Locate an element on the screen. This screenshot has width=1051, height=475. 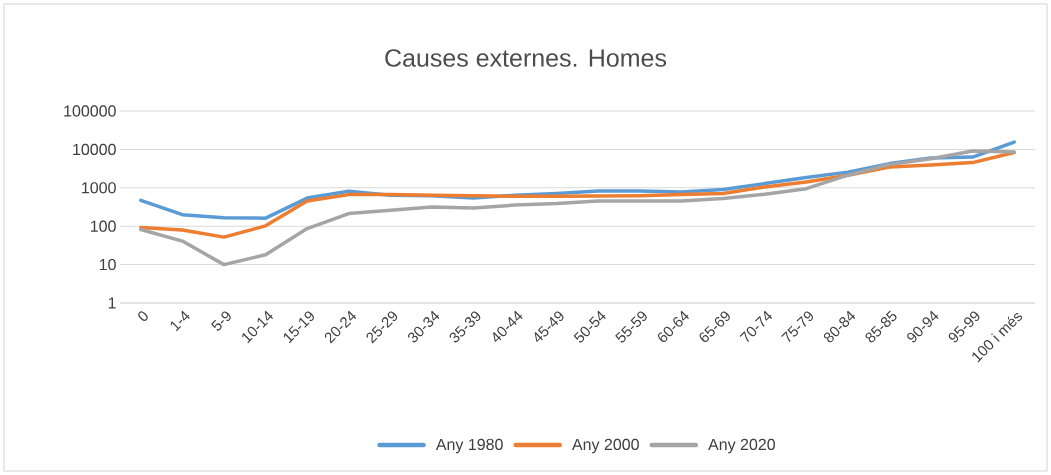
y-tick-label: 100000 is located at coordinates (90, 111).